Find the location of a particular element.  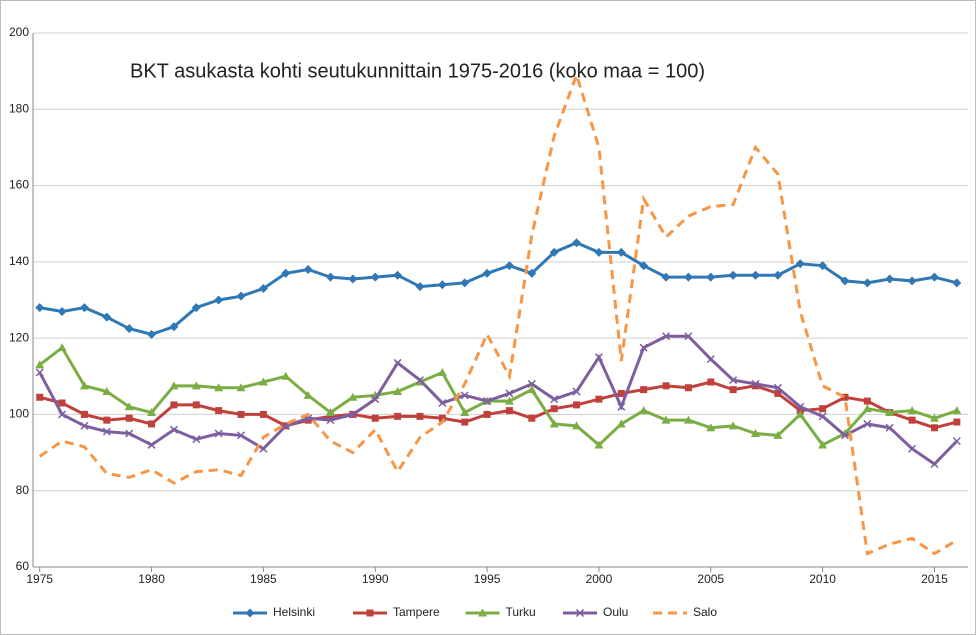

x-tick-label: 2010 is located at coordinates (822, 579).